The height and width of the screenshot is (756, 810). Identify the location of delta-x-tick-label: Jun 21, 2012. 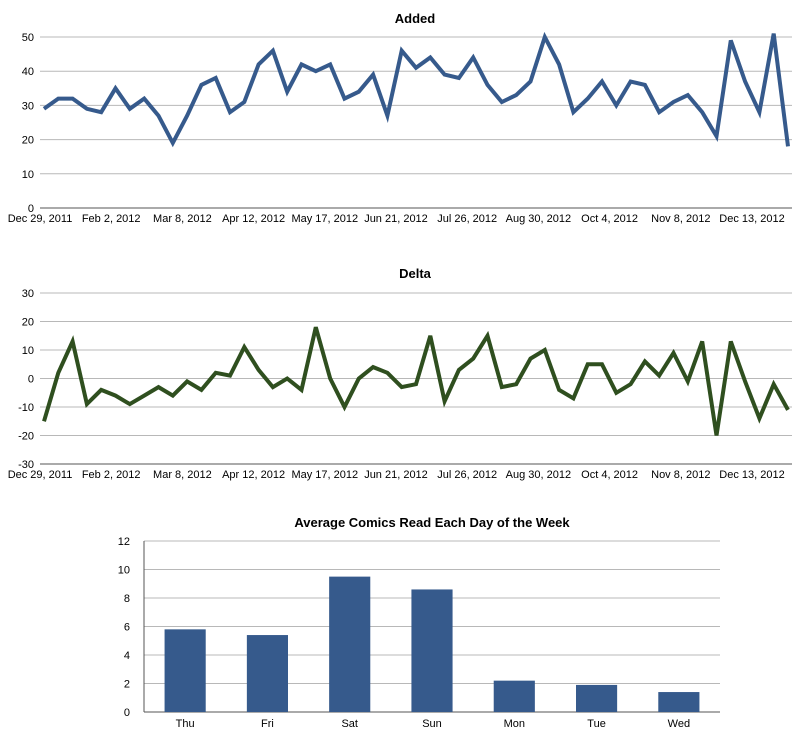
(396, 475).